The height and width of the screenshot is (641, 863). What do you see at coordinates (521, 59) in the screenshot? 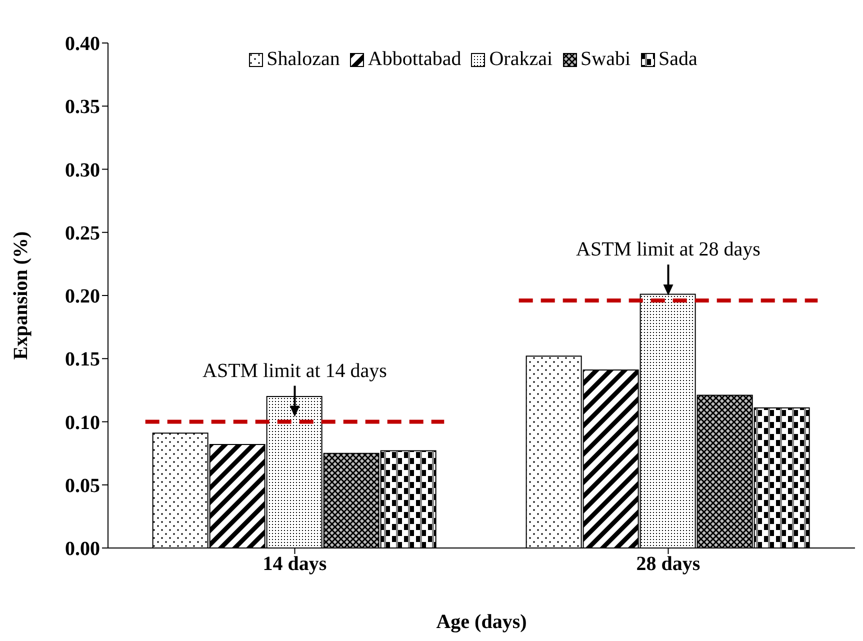
I see `legend-label: Orakzai` at bounding box center [521, 59].